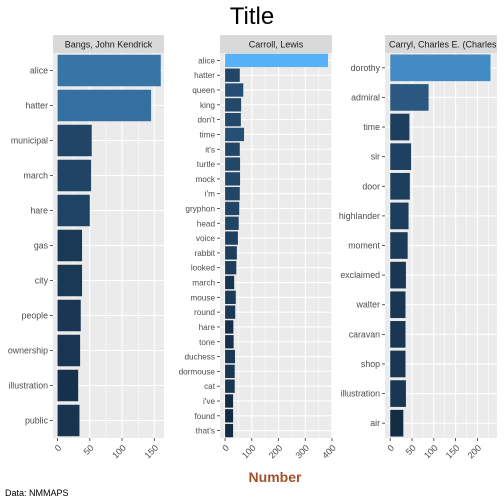 Image resolution: width=504 pixels, height=504 pixels. Describe the element at coordinates (359, 216) in the screenshot. I see `y-tick-label: highlander` at that location.